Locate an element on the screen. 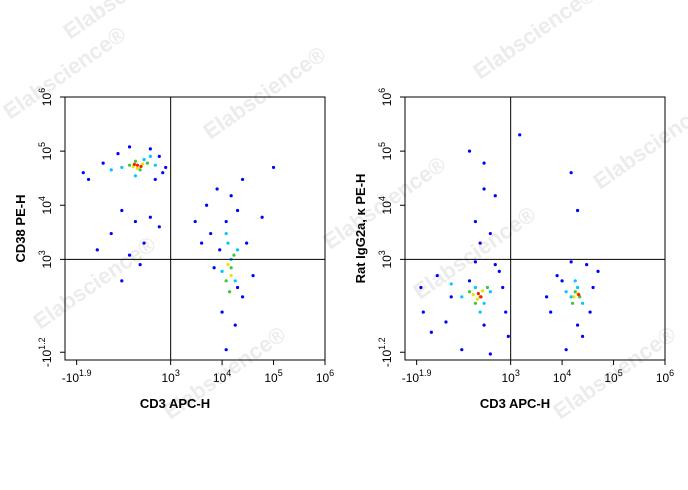 Image resolution: width=688 pixels, height=490 pixels. x-axis-label: CD3 APC-H is located at coordinates (515, 403).